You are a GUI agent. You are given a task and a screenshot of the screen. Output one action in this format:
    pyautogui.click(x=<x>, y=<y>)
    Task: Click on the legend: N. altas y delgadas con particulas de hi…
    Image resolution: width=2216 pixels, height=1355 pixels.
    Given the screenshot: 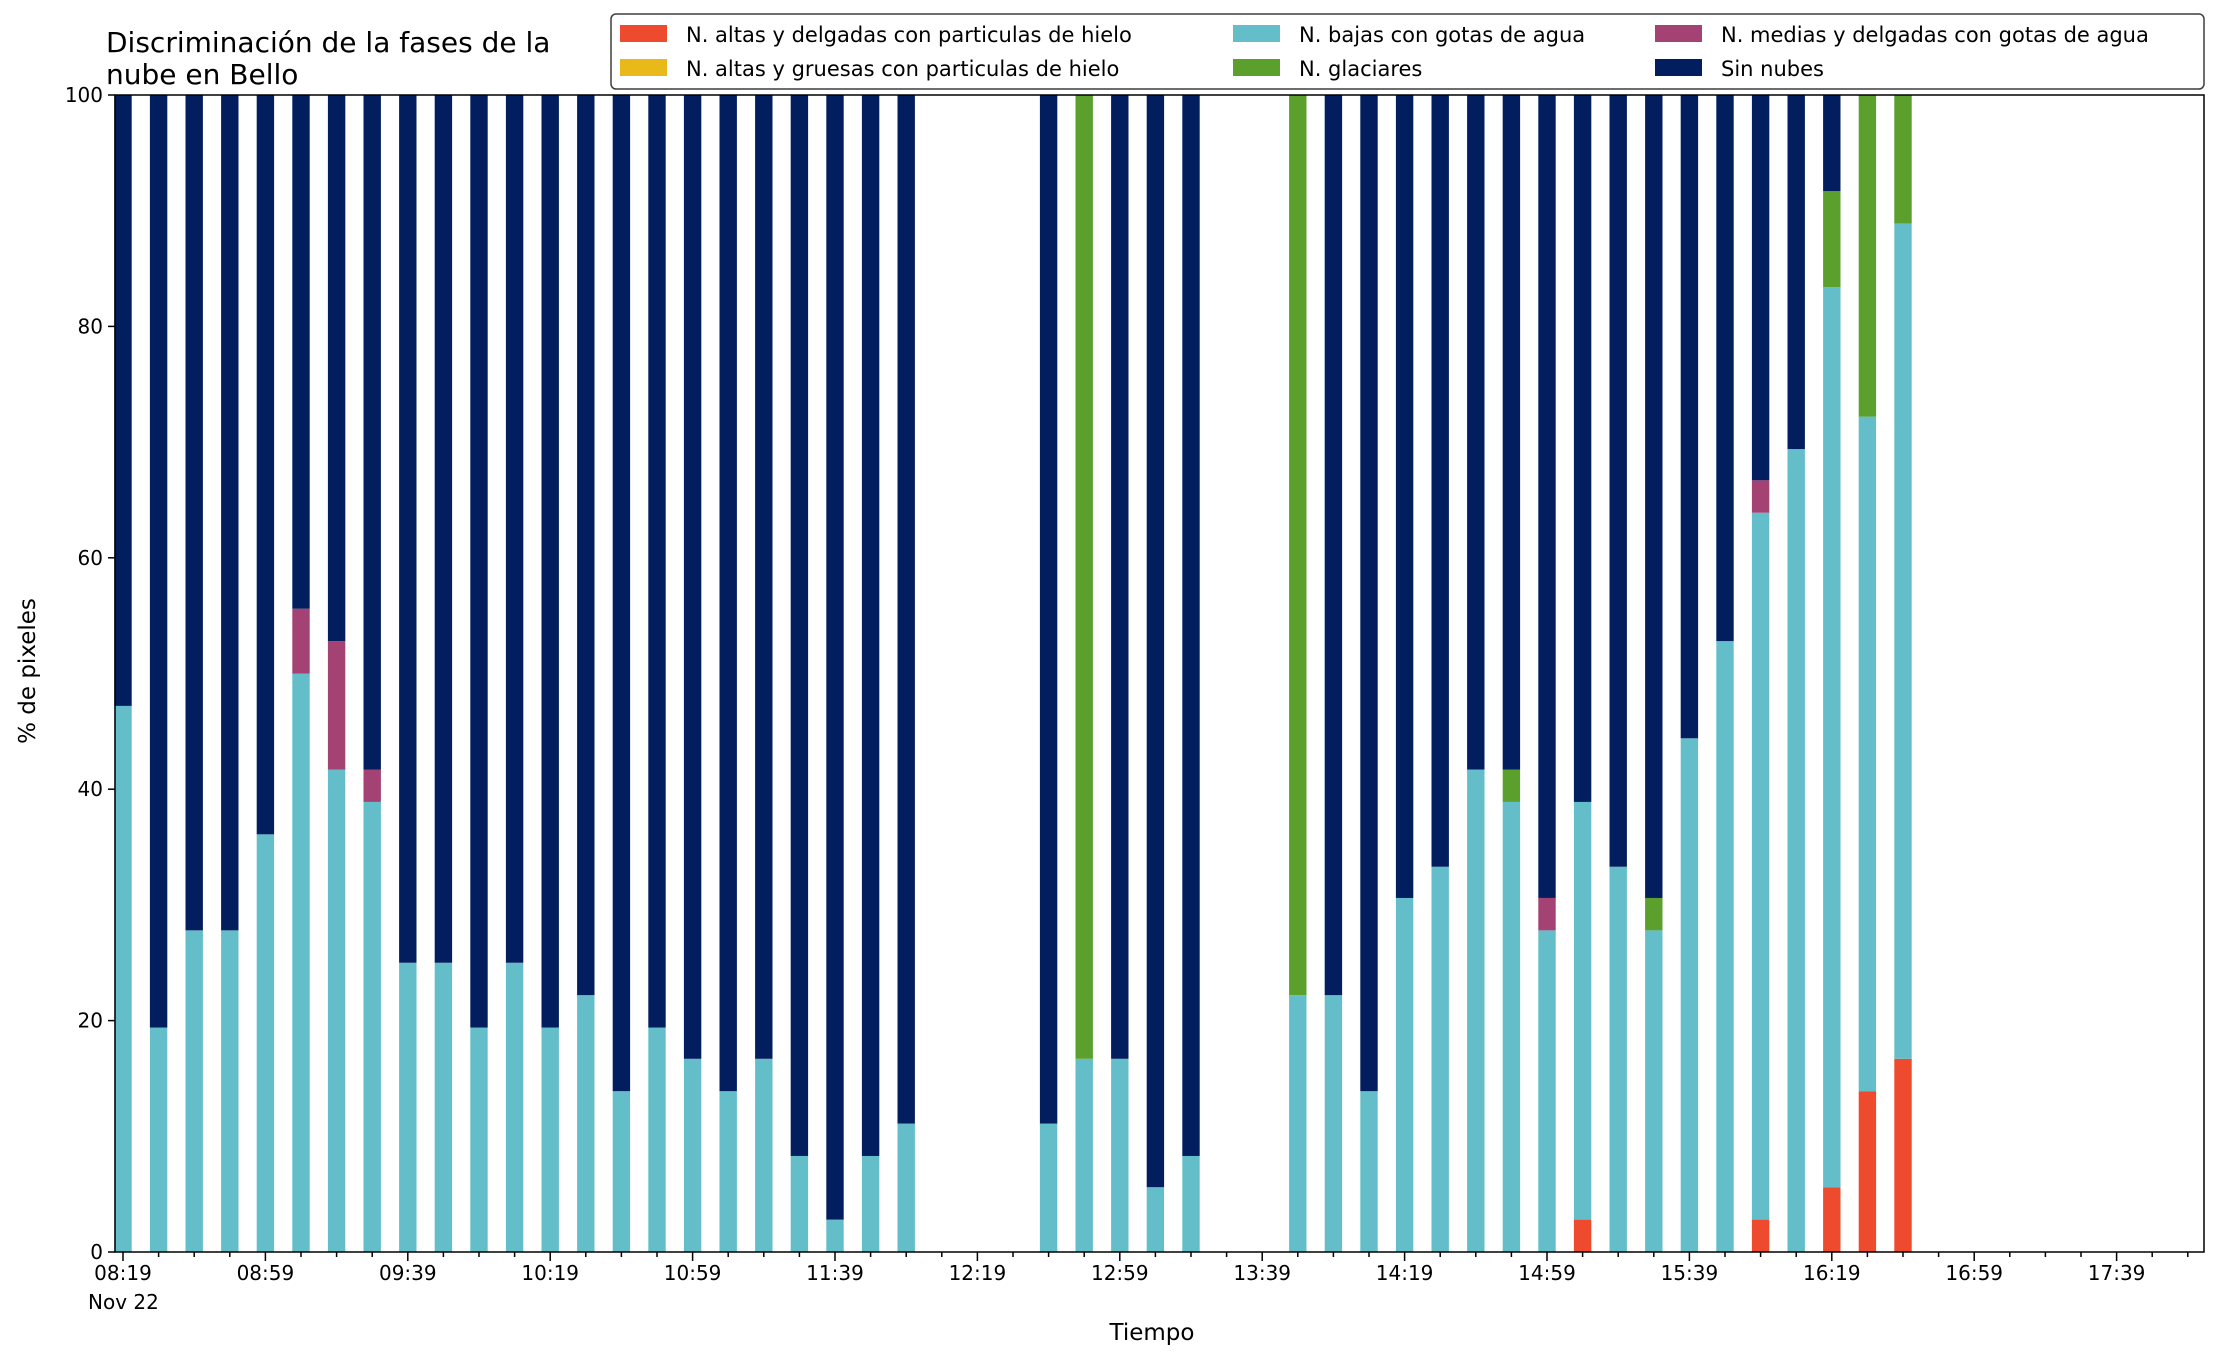 What is the action you would take?
    pyautogui.click(x=1407, y=51)
    